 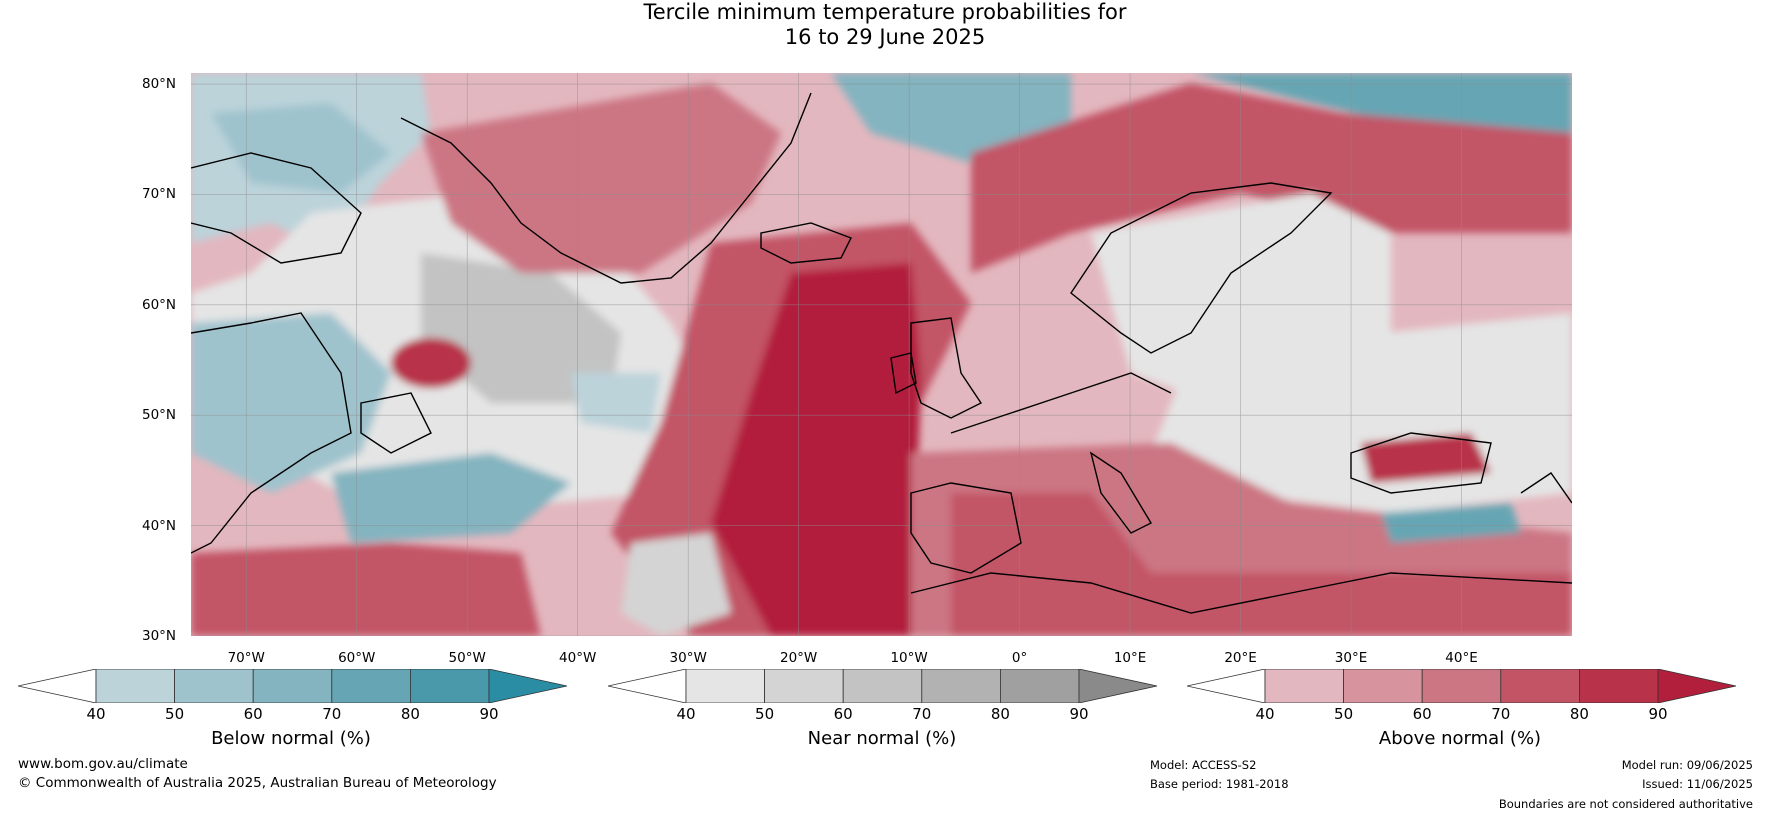 I want to click on coastline-baffin, so click(x=276, y=208).